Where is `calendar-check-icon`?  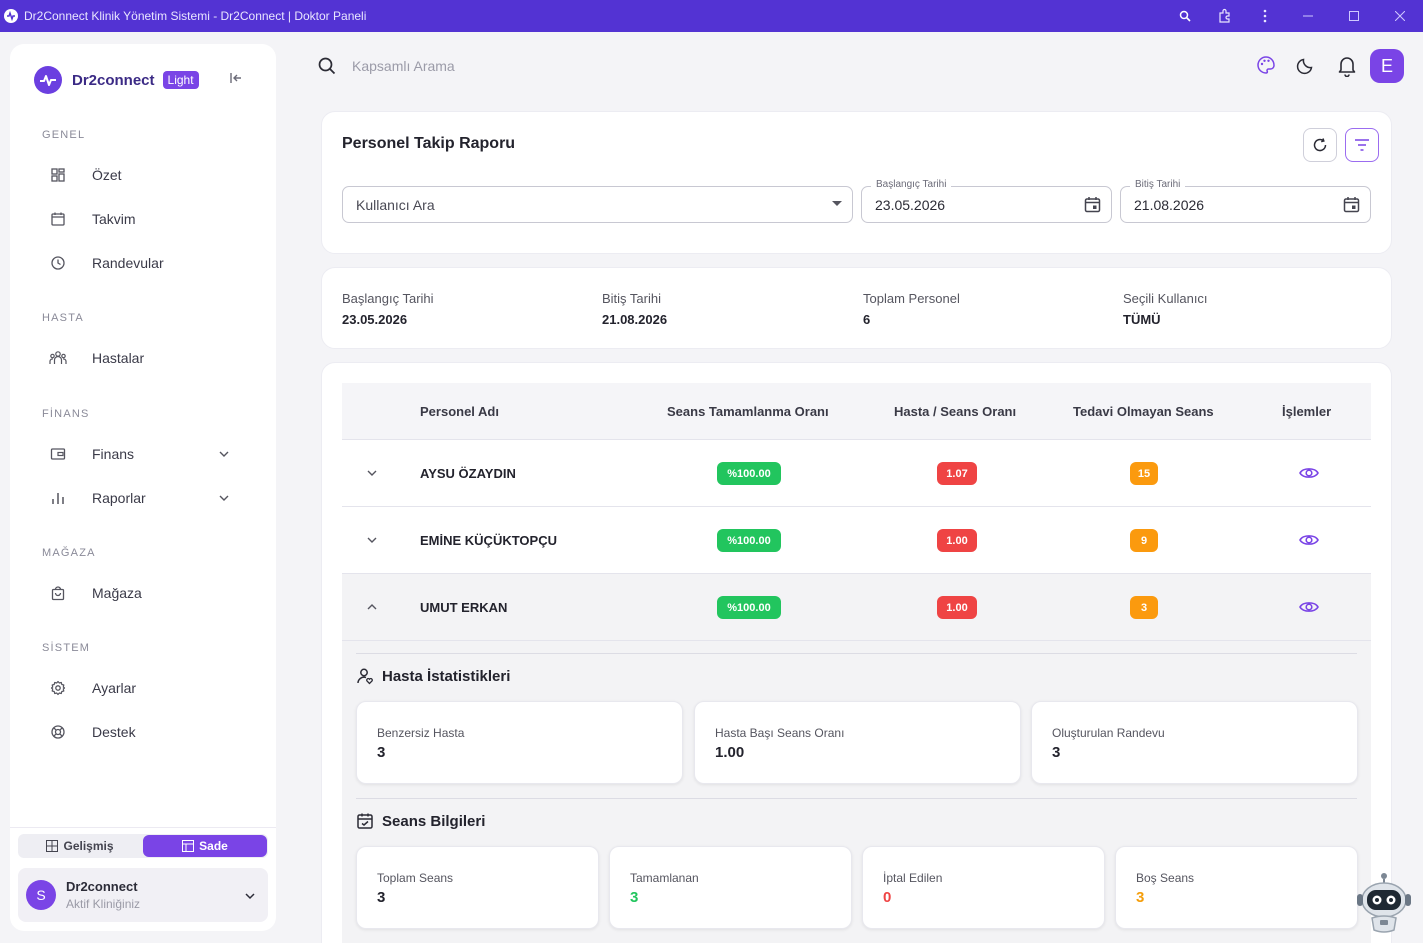
calendar-check-icon is located at coordinates (365, 821).